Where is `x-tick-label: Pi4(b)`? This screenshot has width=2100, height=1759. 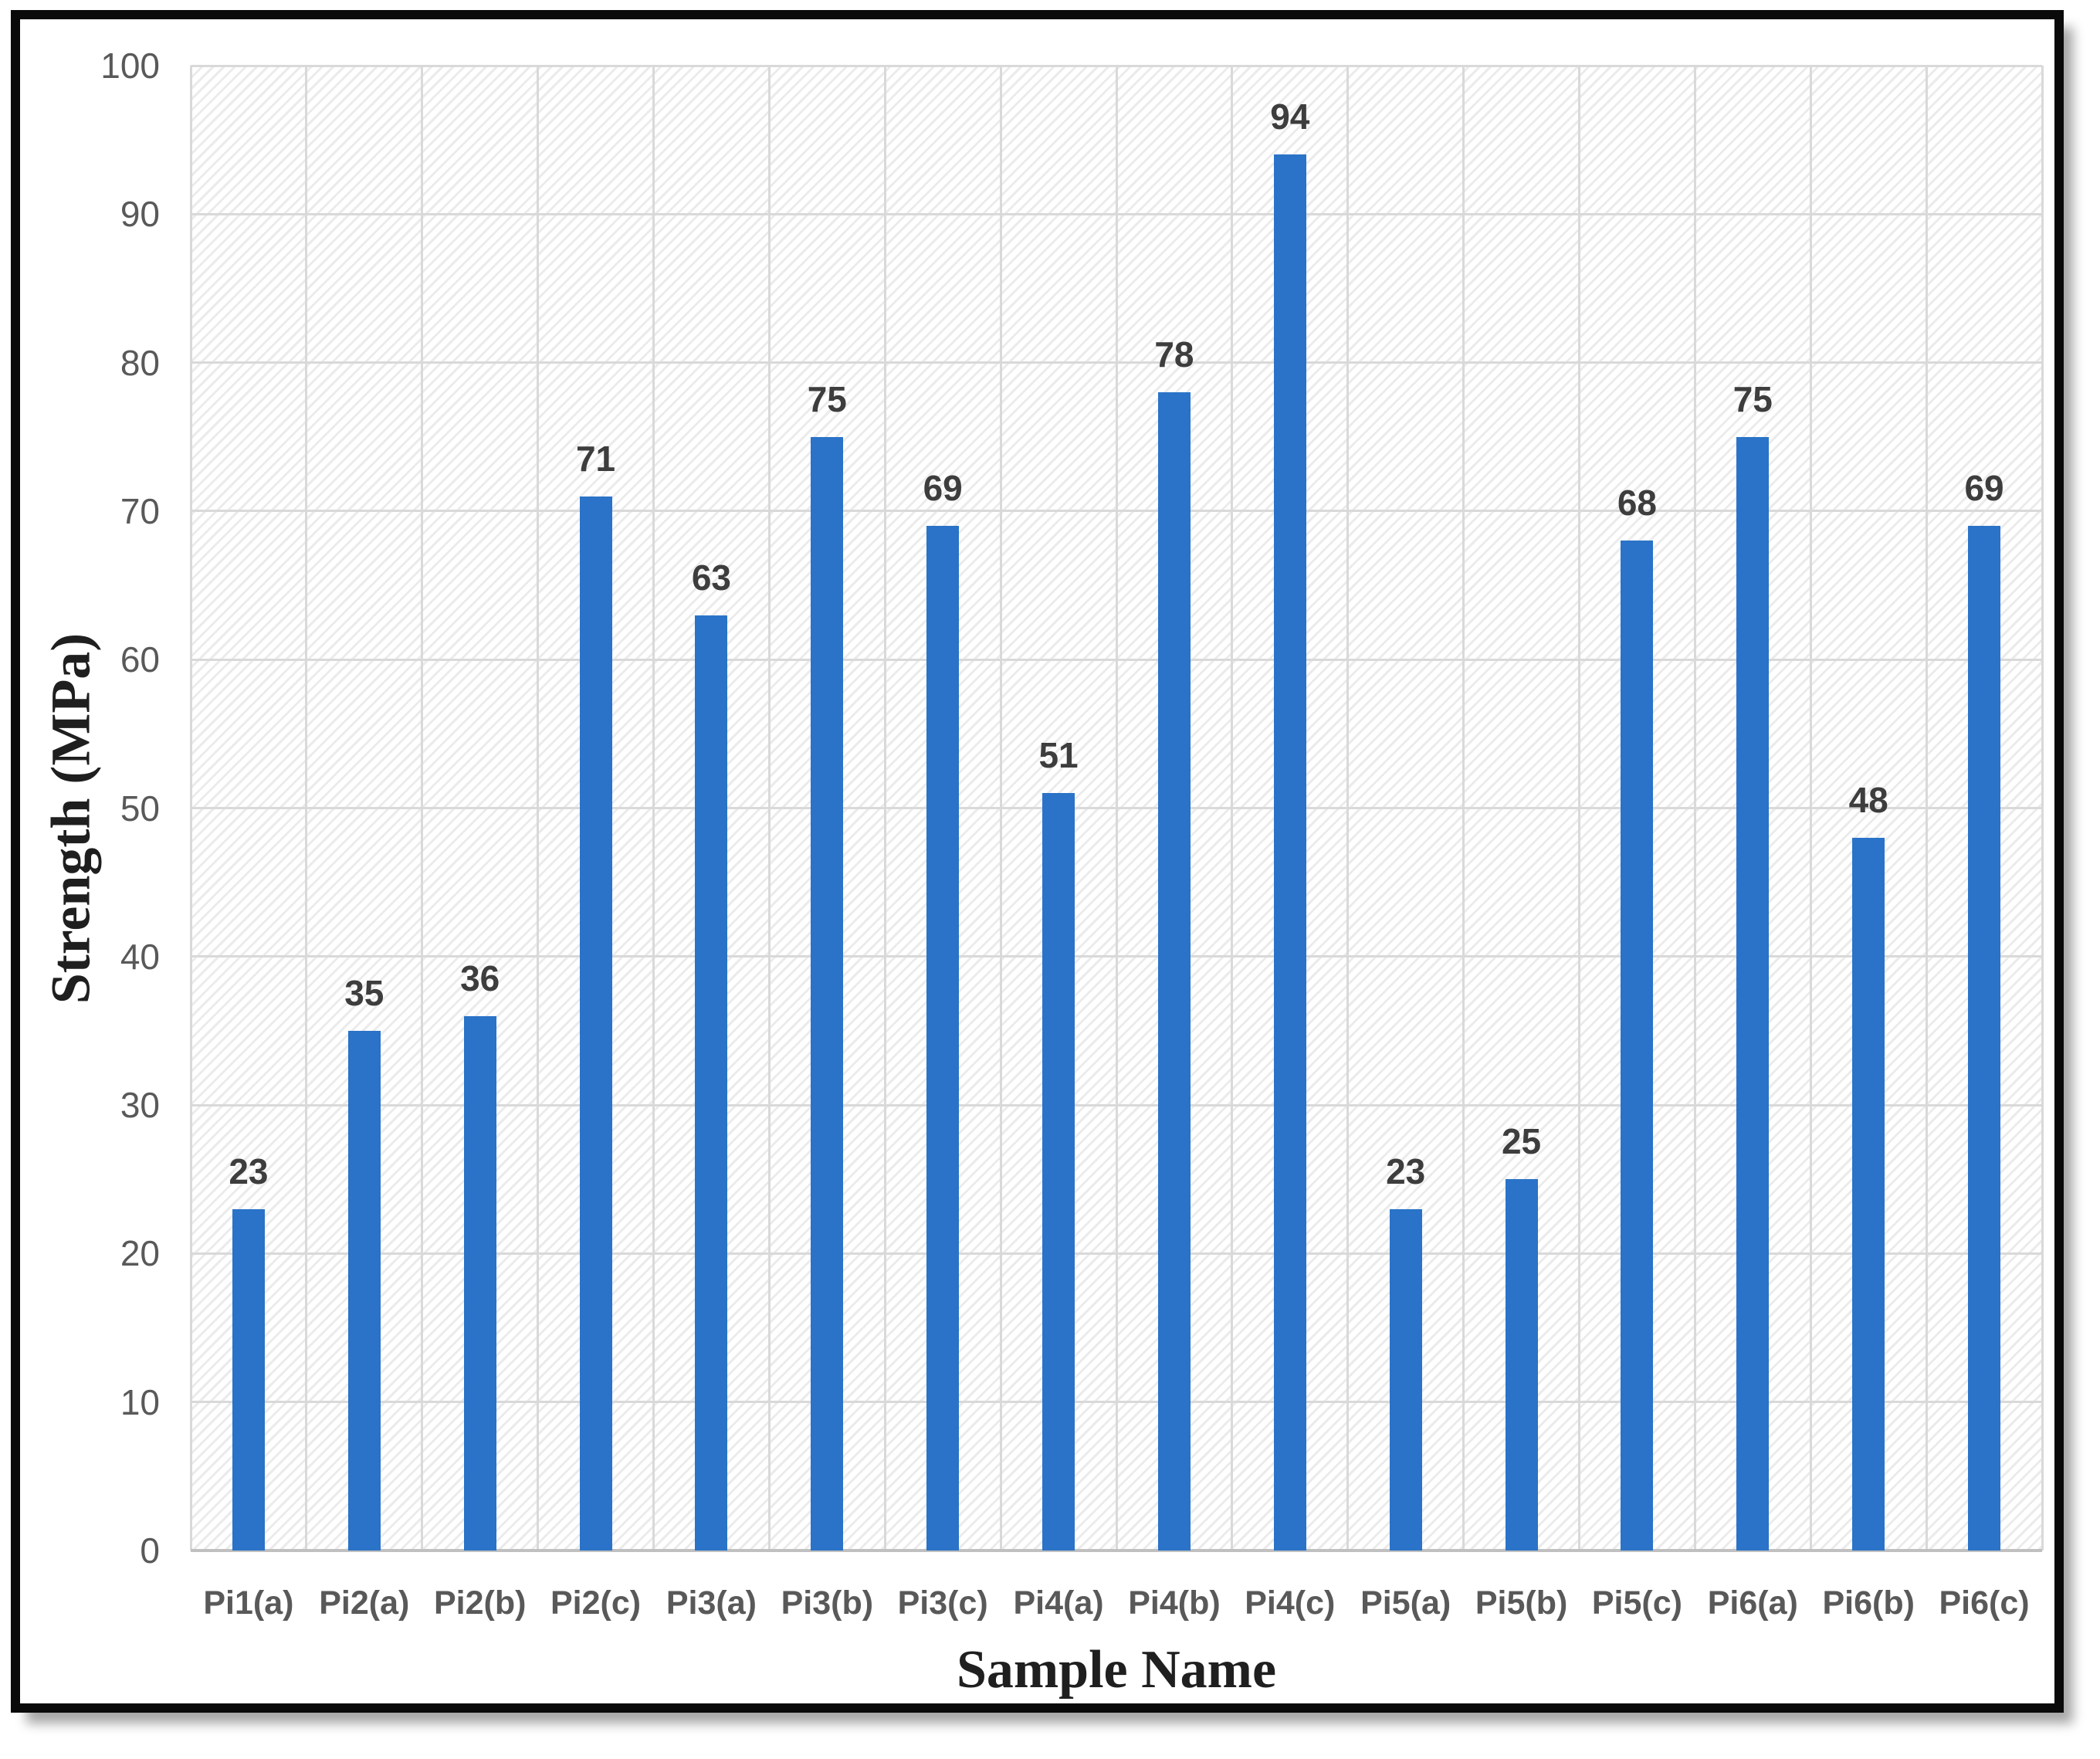 x-tick-label: Pi4(b) is located at coordinates (1175, 1603).